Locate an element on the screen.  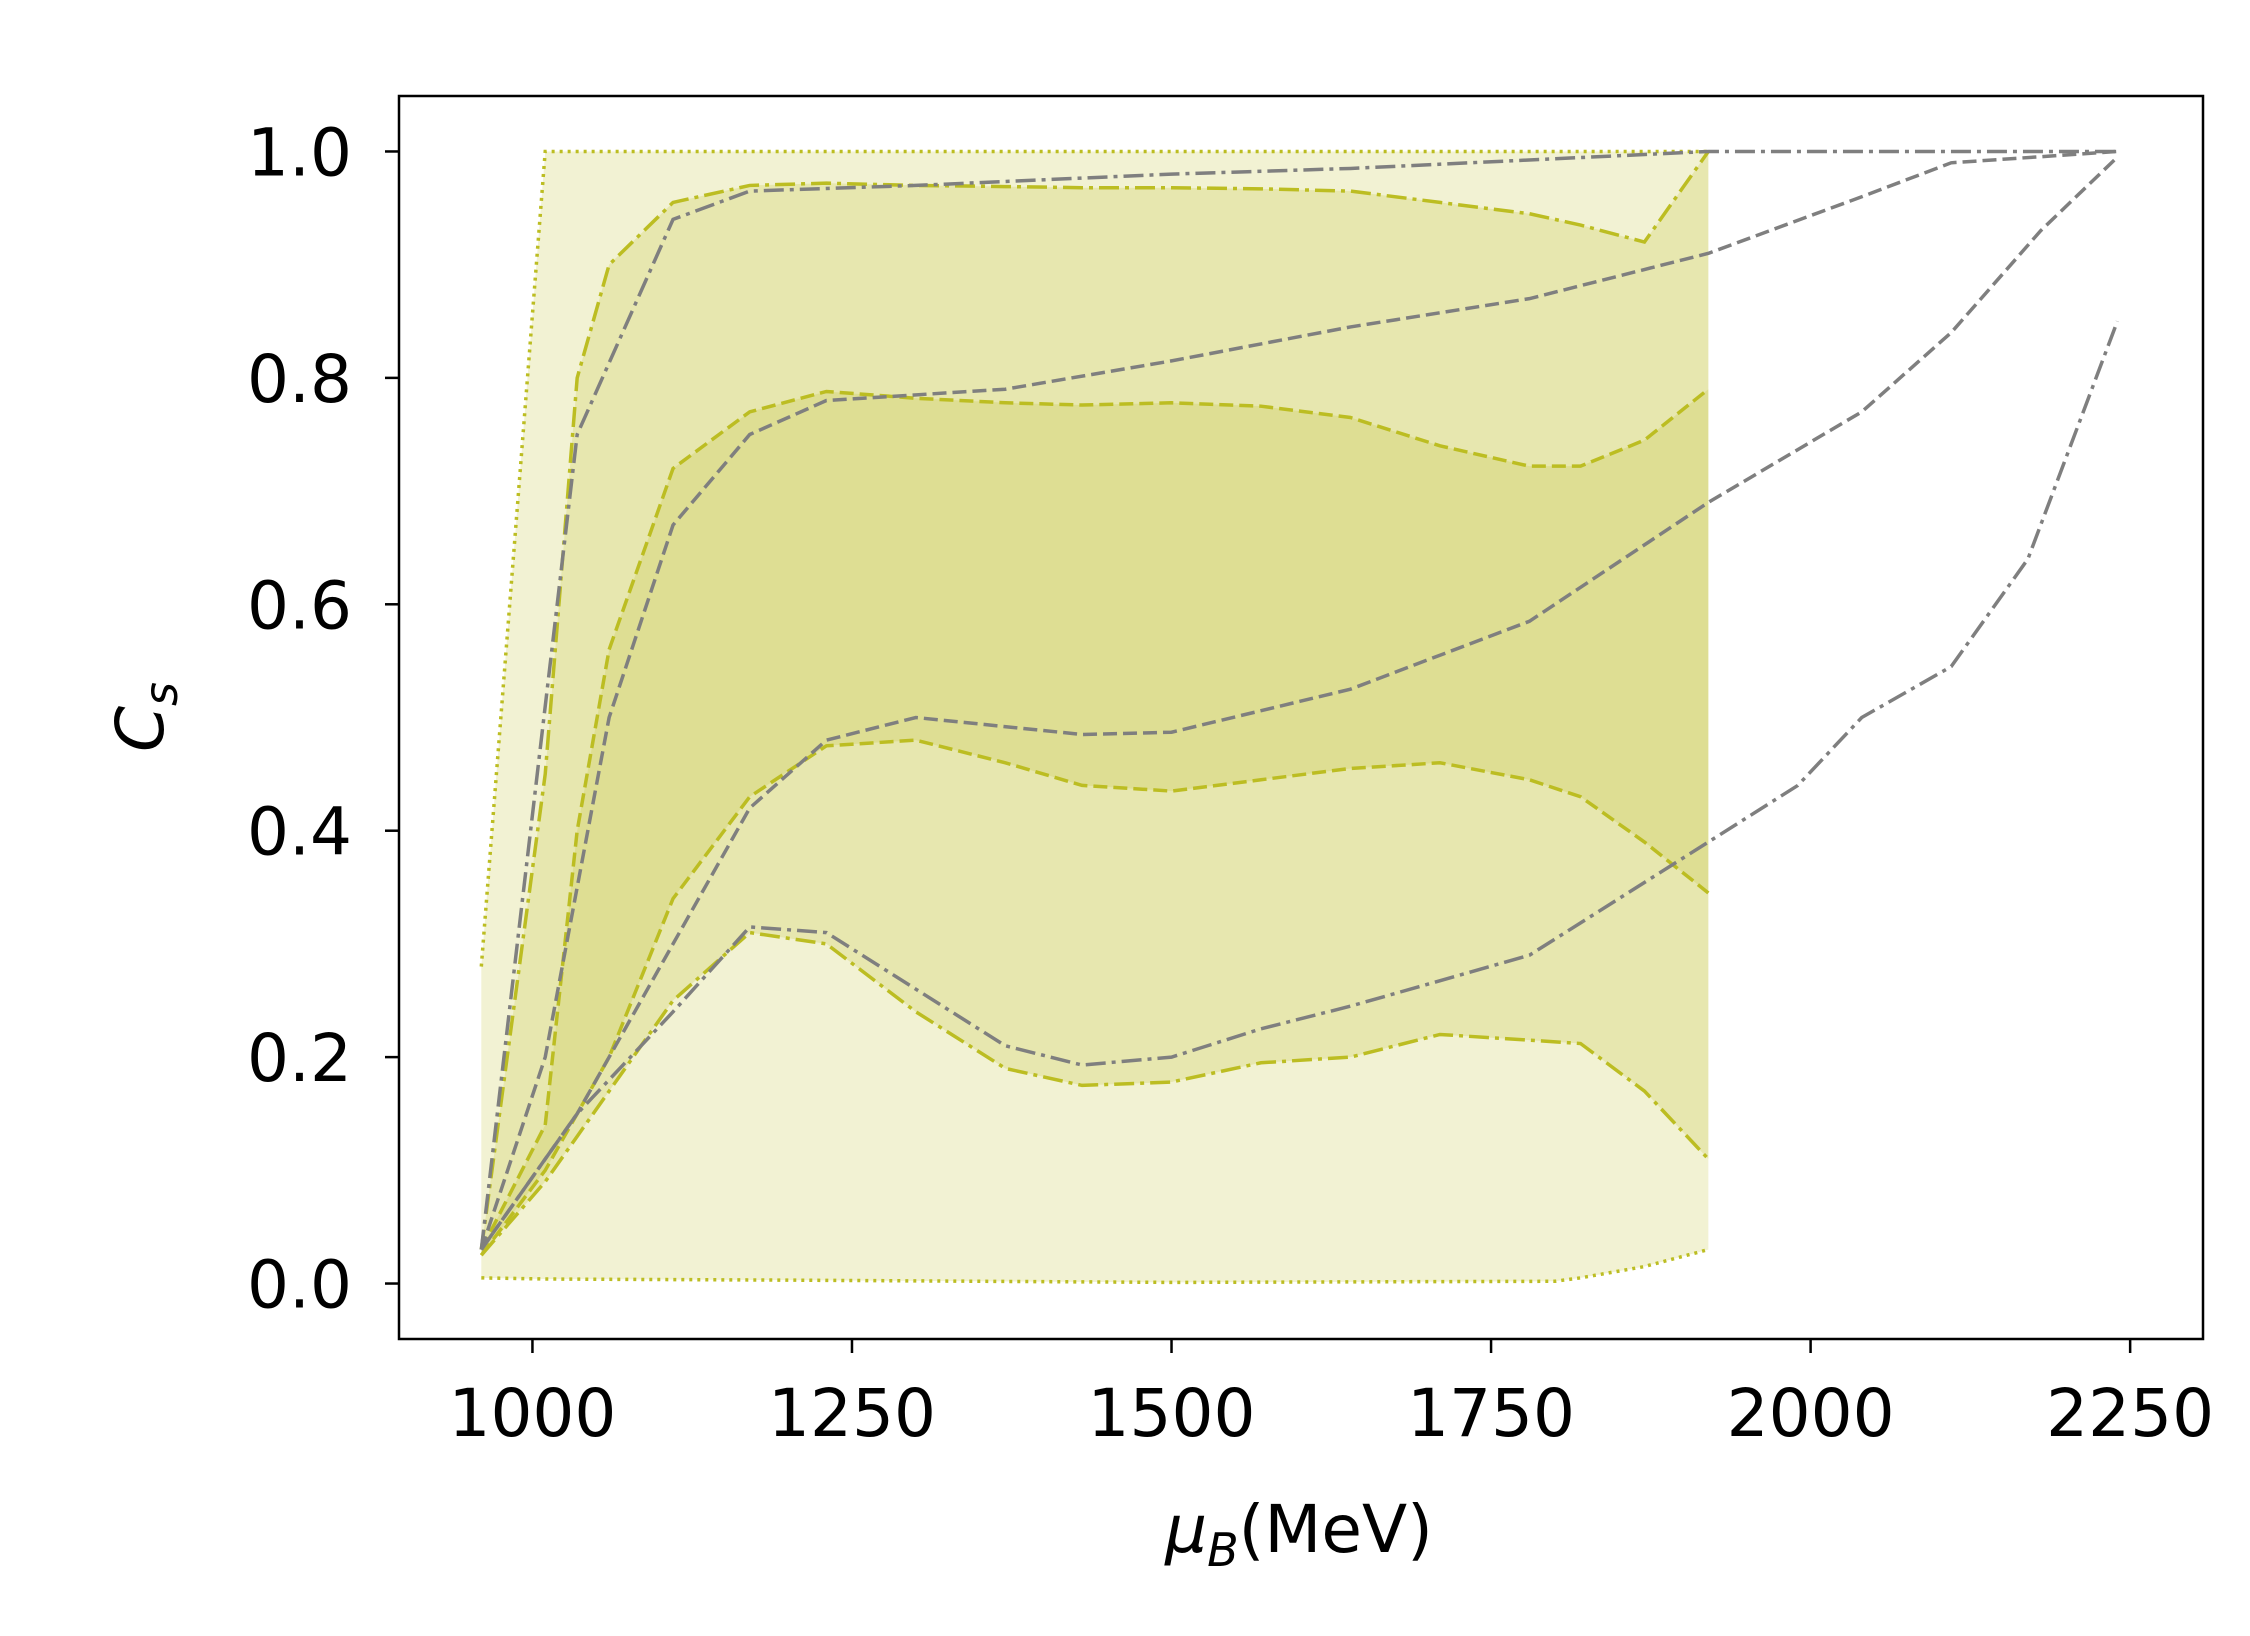
x-tick-label: 1000 is located at coordinates (532, 1413).